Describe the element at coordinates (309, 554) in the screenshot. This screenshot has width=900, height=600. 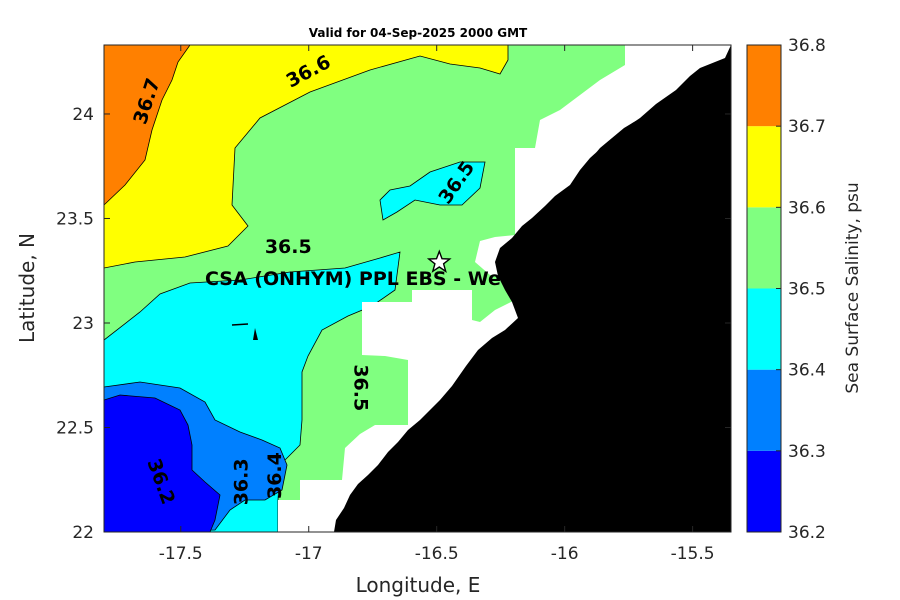
I see `x-tick-label: -17` at that location.